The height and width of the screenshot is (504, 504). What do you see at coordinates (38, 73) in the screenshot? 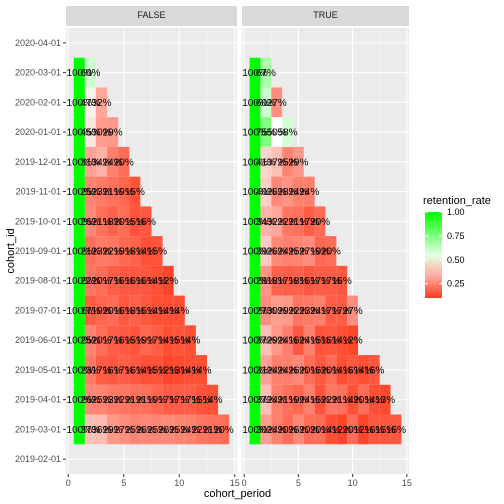
I see `y-tick-label: 2020-03-01` at bounding box center [38, 73].